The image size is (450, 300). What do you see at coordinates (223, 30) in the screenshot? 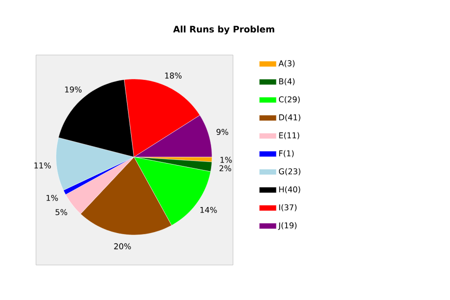
I see `chart-title: All Runs by Problem` at bounding box center [223, 30].